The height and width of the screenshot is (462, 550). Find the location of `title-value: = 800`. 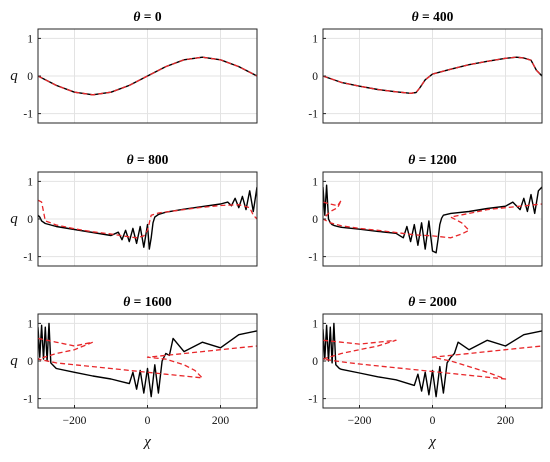

title-value: = 800 is located at coordinates (151, 159).